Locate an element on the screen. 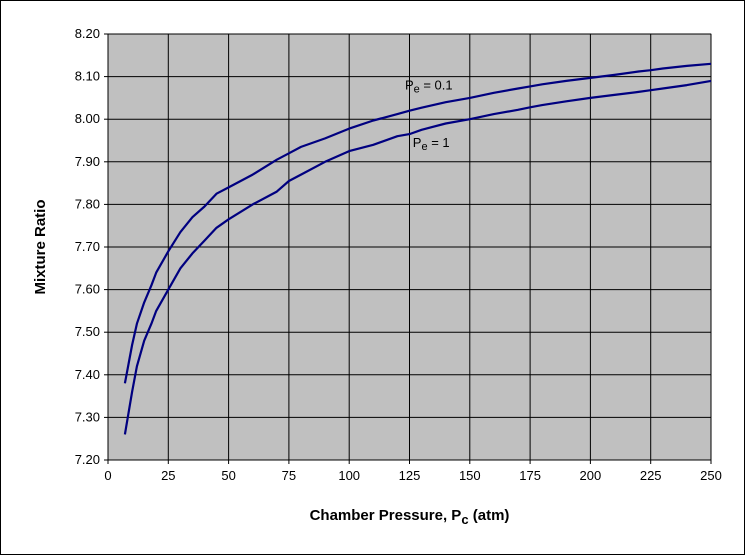 This screenshot has height=556, width=745. y-axis-label: Mixture Ratio is located at coordinates (40, 246).